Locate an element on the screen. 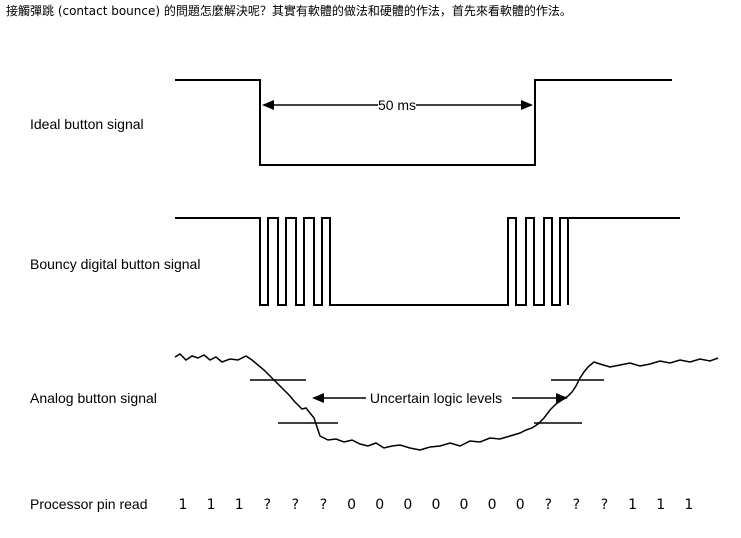 The width and height of the screenshot is (741, 538). analog-signal-waveform is located at coordinates (446, 402).